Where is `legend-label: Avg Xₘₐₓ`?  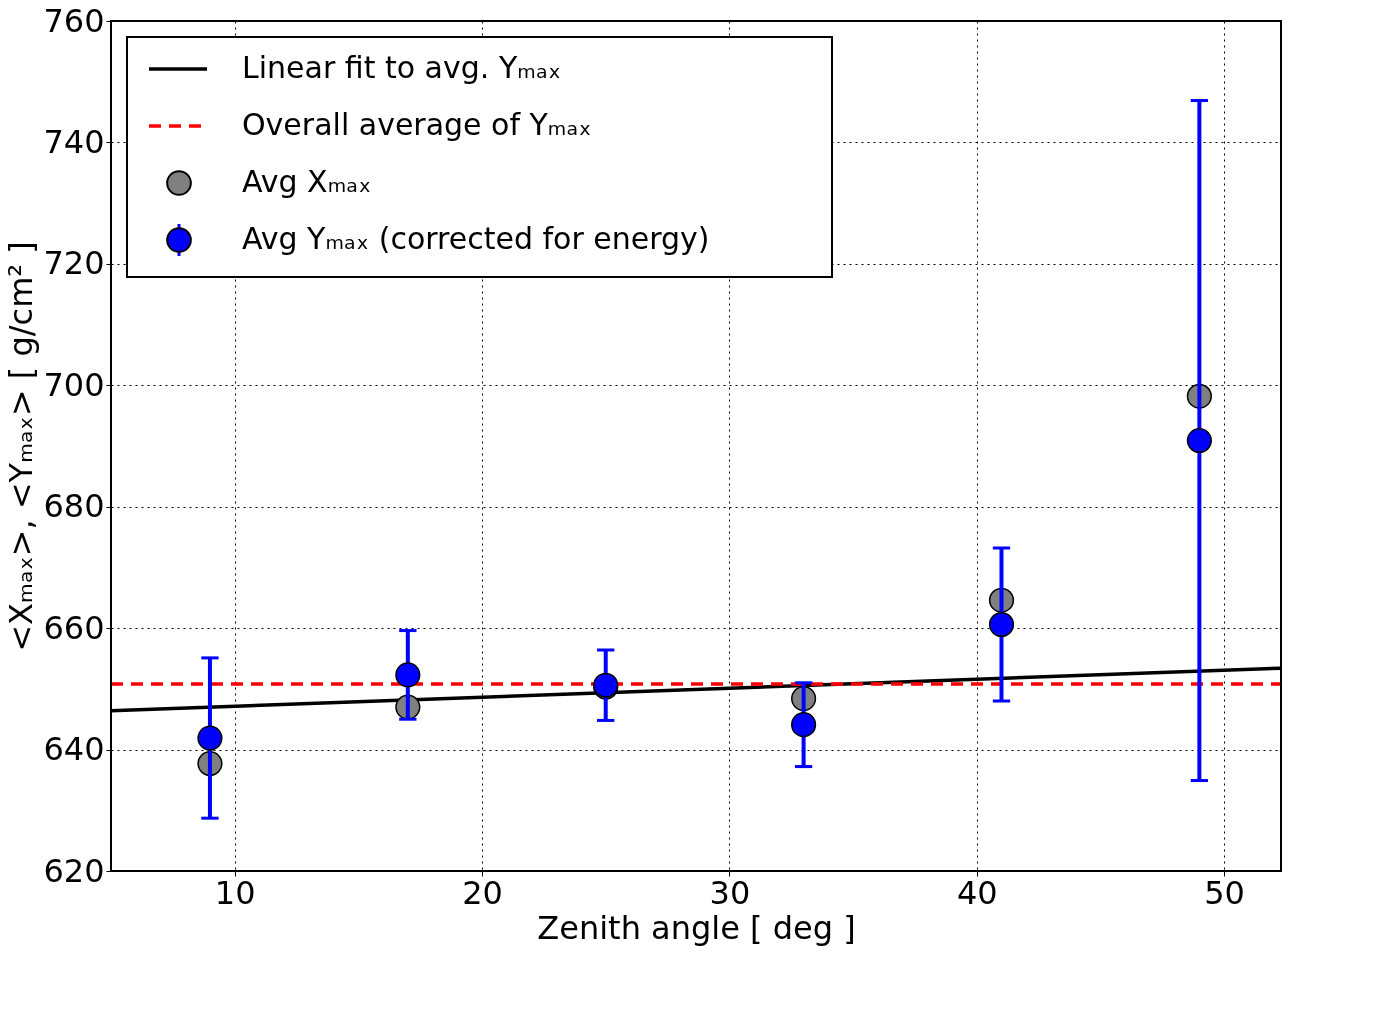 legend-label: Avg Xₘₐₓ is located at coordinates (307, 181).